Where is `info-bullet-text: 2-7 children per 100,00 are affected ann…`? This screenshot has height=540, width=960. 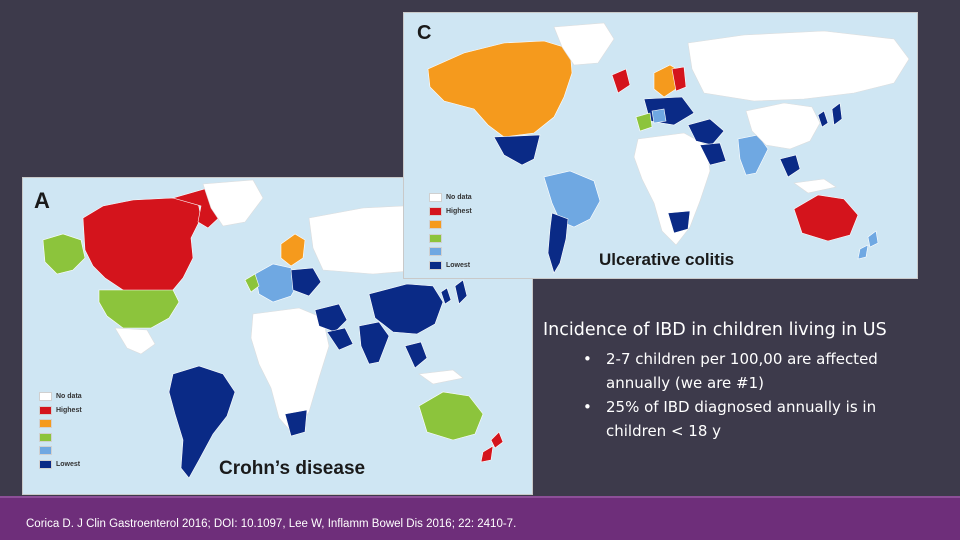
info-bullet-text: 2-7 children per 100,00 are affected ann… is located at coordinates (742, 371).